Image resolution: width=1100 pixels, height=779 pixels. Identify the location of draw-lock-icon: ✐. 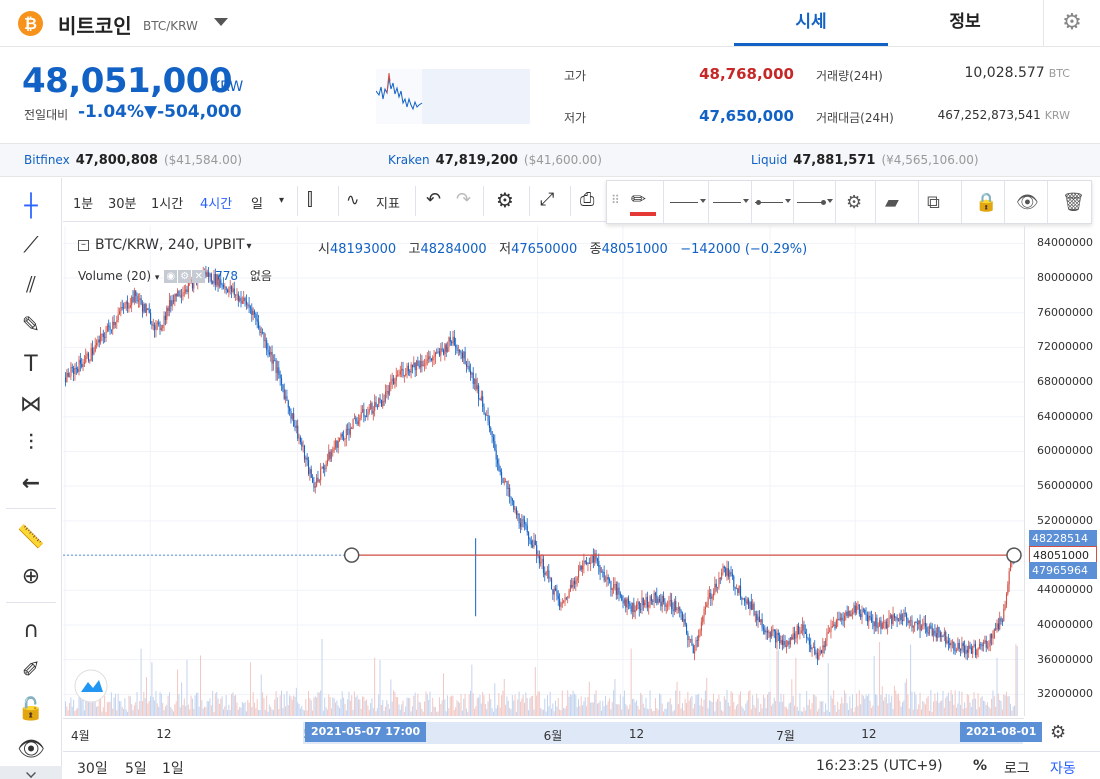
(31, 670).